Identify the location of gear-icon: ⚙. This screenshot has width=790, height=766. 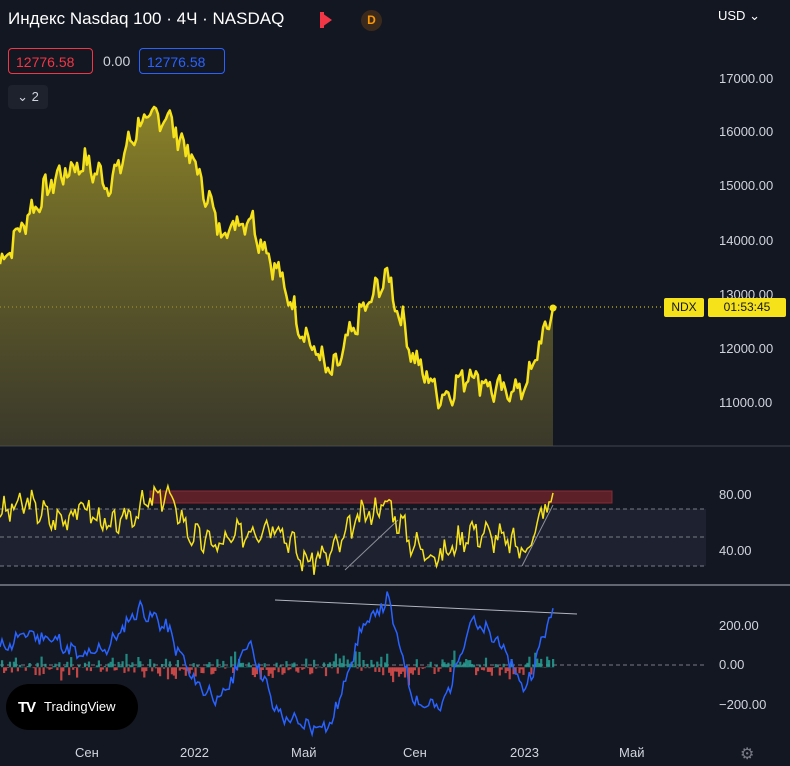
(747, 754).